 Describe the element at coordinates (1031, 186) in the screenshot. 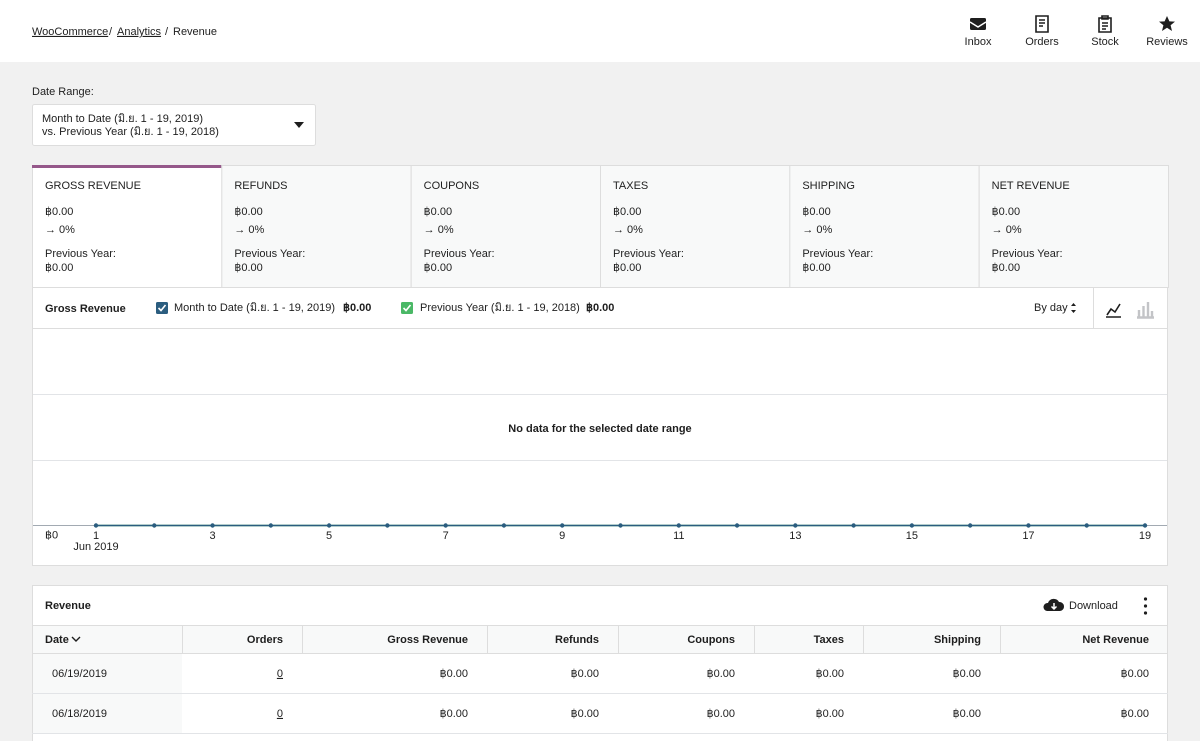

I see `summary-title: NET REVENUE` at that location.